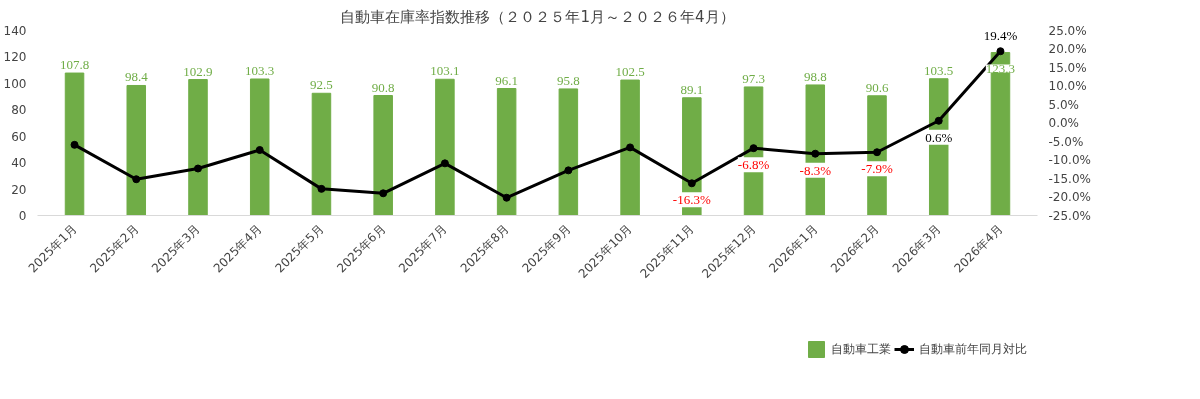 The image size is (1200, 399). What do you see at coordinates (445, 71) in the screenshot?
I see `data-label: 103.1` at bounding box center [445, 71].